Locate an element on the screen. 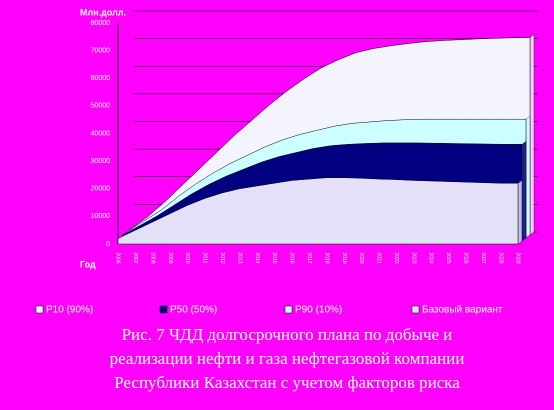 This screenshot has width=554, height=410. x-tick-label: 2016 is located at coordinates (292, 257).